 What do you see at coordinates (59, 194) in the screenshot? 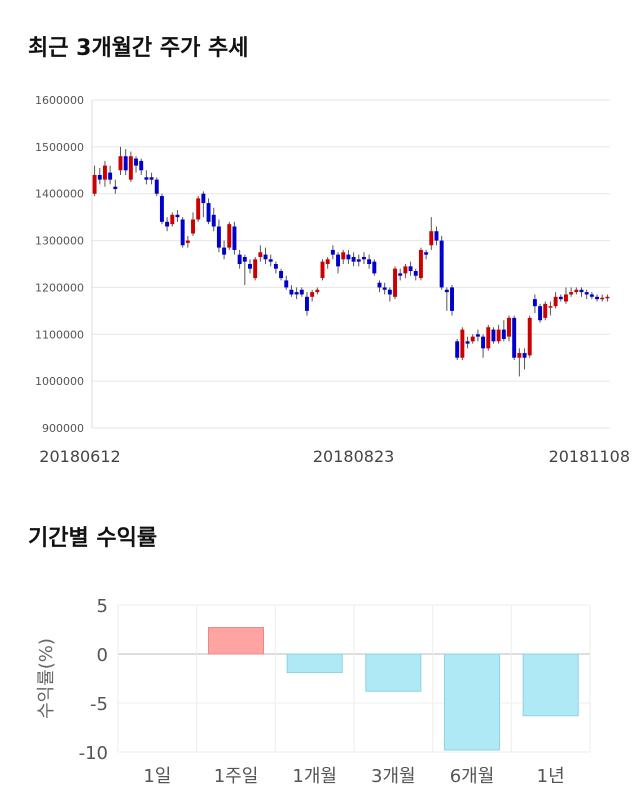
I see `y-tick-label: 1400000` at bounding box center [59, 194].